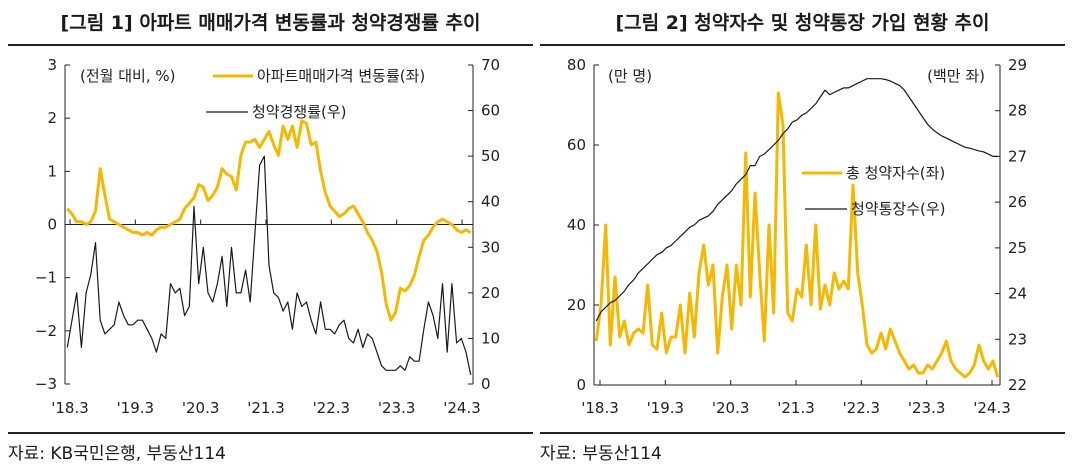  Describe the element at coordinates (666, 408) in the screenshot. I see `figure2-x-tick-label: '19.3` at that location.